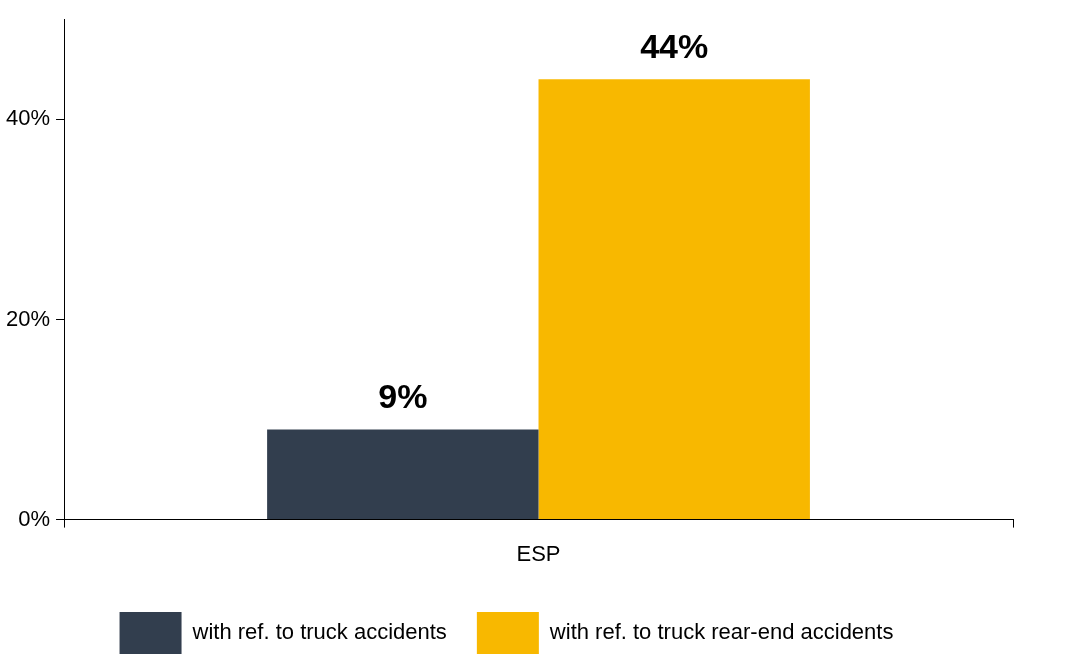 This screenshot has height=664, width=1085. I want to click on data-label: 44%, so click(674, 45).